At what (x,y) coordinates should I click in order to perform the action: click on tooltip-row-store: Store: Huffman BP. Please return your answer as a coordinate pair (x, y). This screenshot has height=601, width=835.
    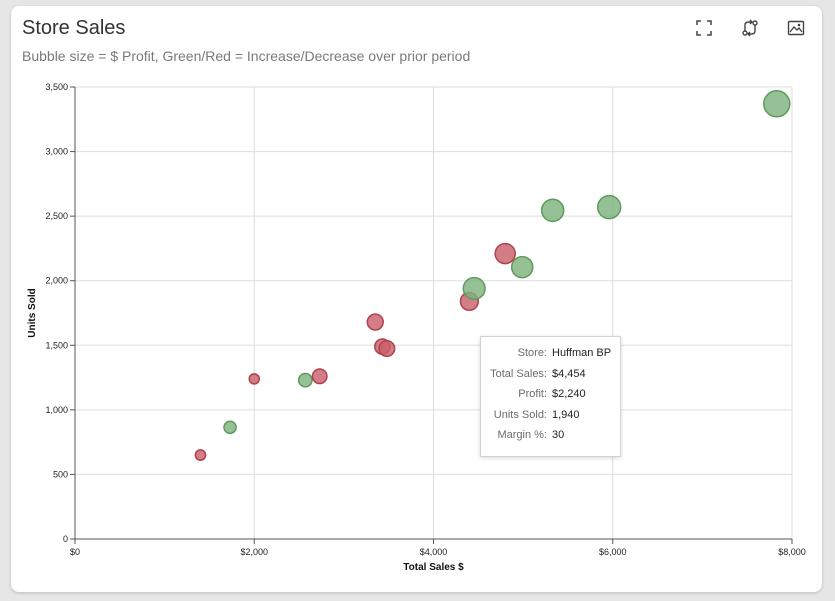
    Looking at the image, I should click on (564, 353).